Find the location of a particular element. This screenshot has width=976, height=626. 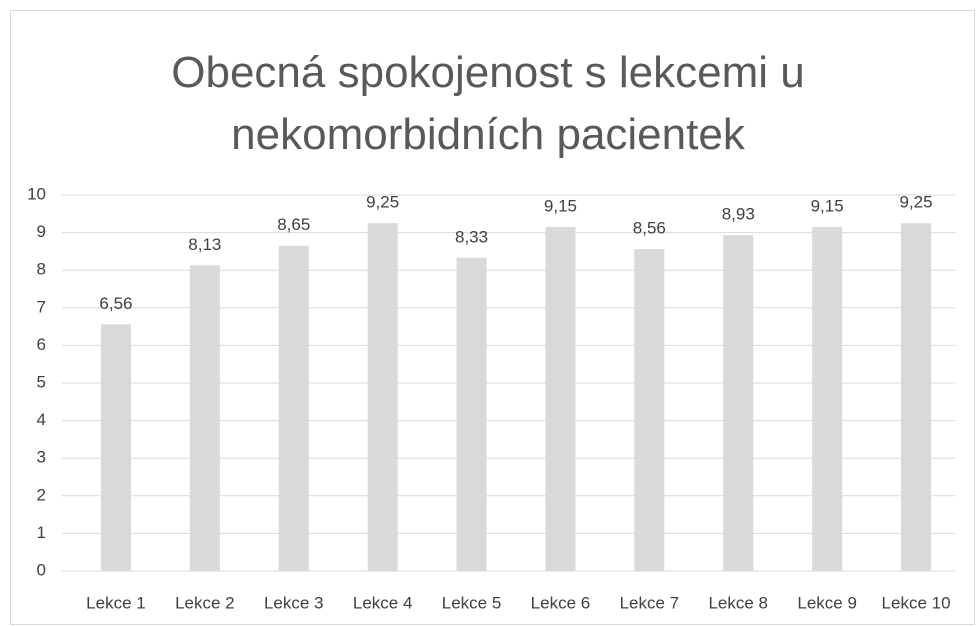

x-tick-label: Lekce 1 is located at coordinates (116, 602).